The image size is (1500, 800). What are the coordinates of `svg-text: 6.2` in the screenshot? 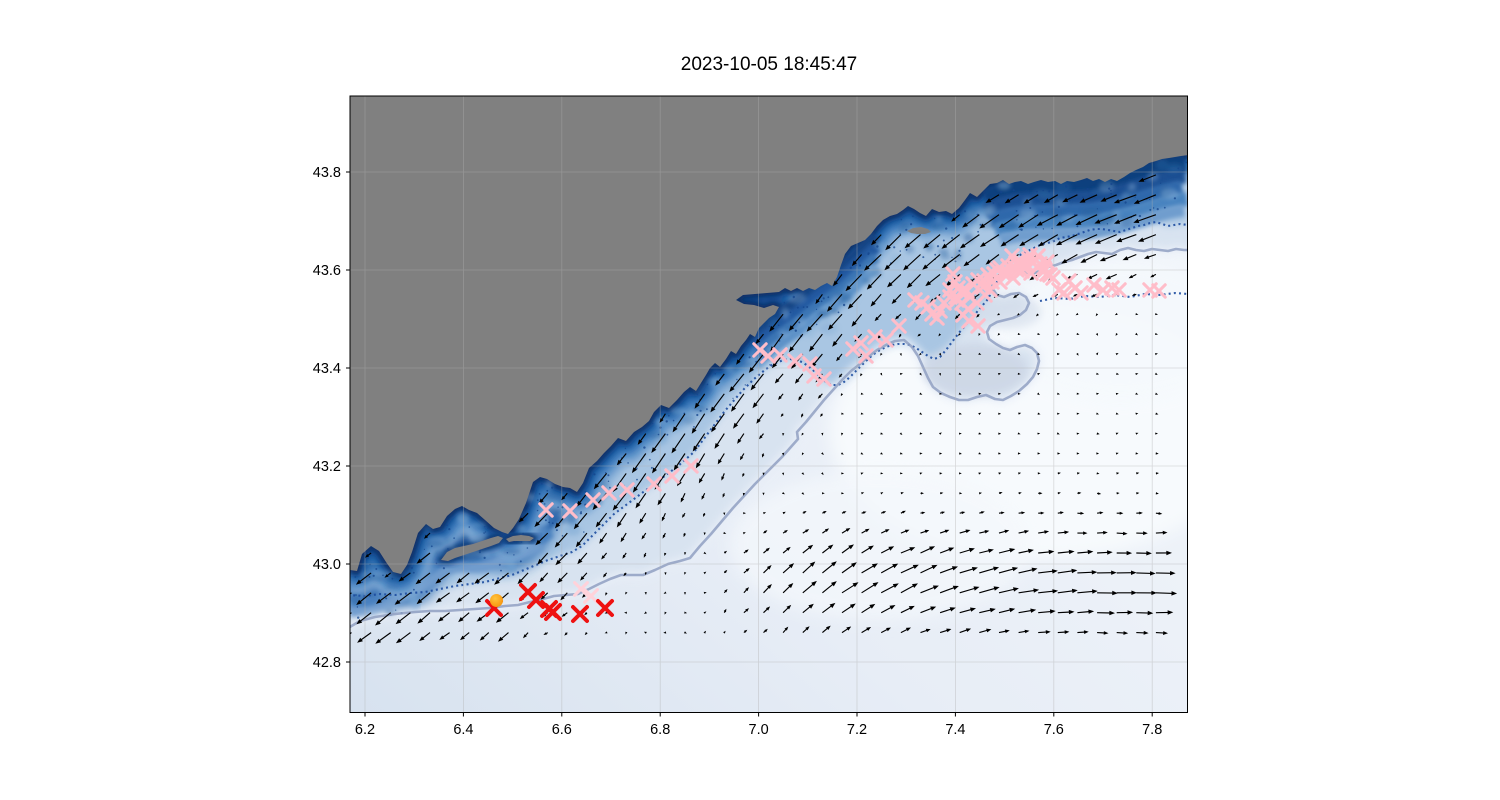 It's located at (365, 730).